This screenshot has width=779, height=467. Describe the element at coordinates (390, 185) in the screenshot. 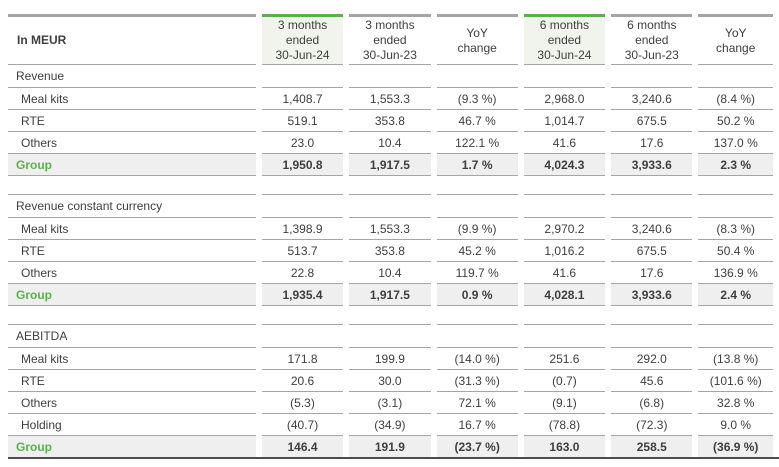

I see `section-spacer` at that location.